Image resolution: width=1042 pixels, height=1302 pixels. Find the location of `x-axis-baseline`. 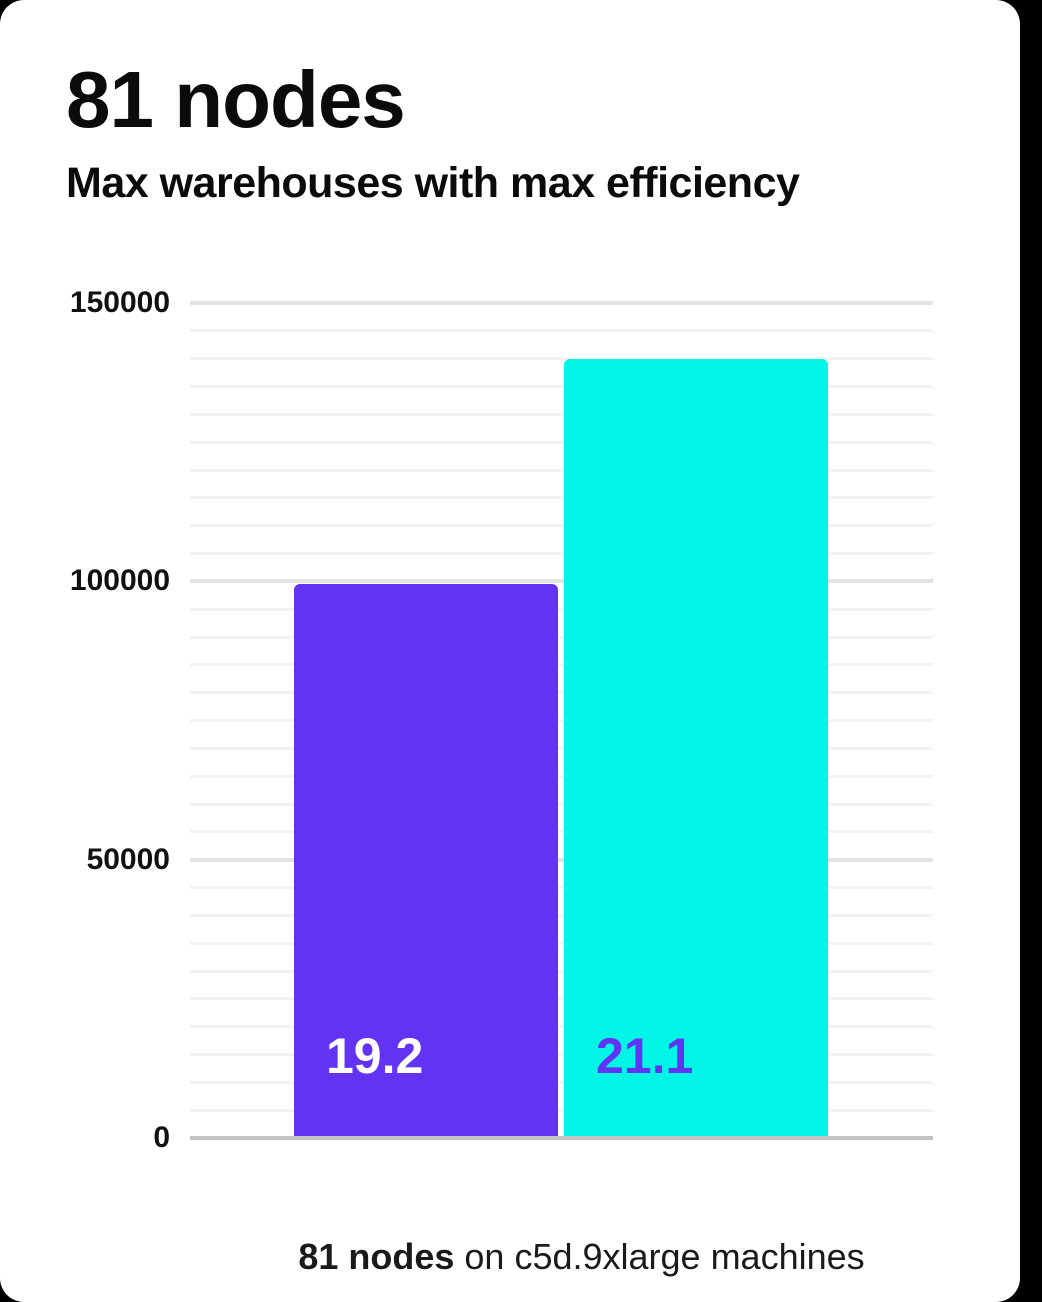

x-axis-baseline is located at coordinates (561, 1138).